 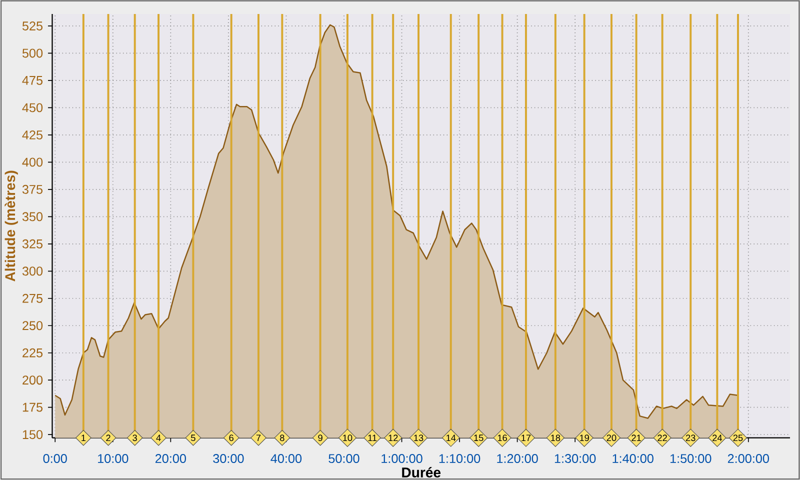 What do you see at coordinates (555, 438) in the screenshot?
I see `annotation: 18` at bounding box center [555, 438].